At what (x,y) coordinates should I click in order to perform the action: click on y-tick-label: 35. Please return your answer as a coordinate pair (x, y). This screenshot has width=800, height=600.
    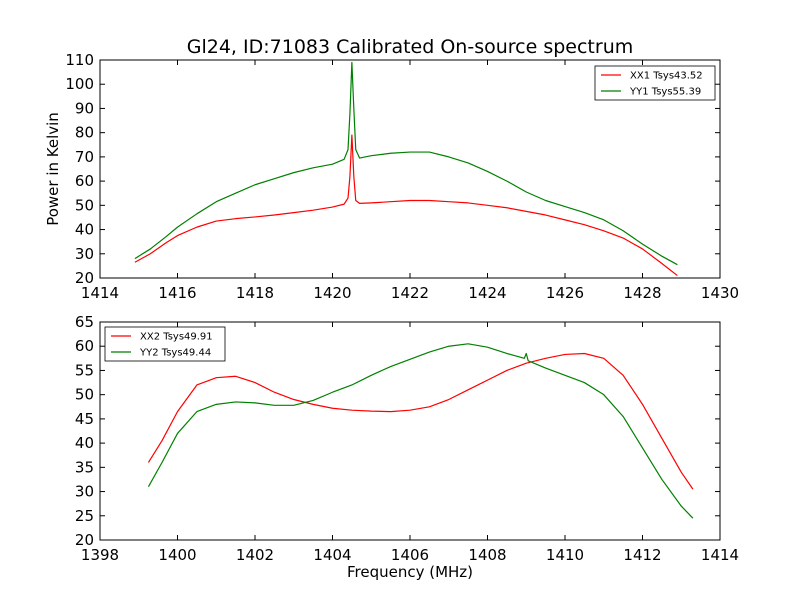
    Looking at the image, I should click on (84, 467).